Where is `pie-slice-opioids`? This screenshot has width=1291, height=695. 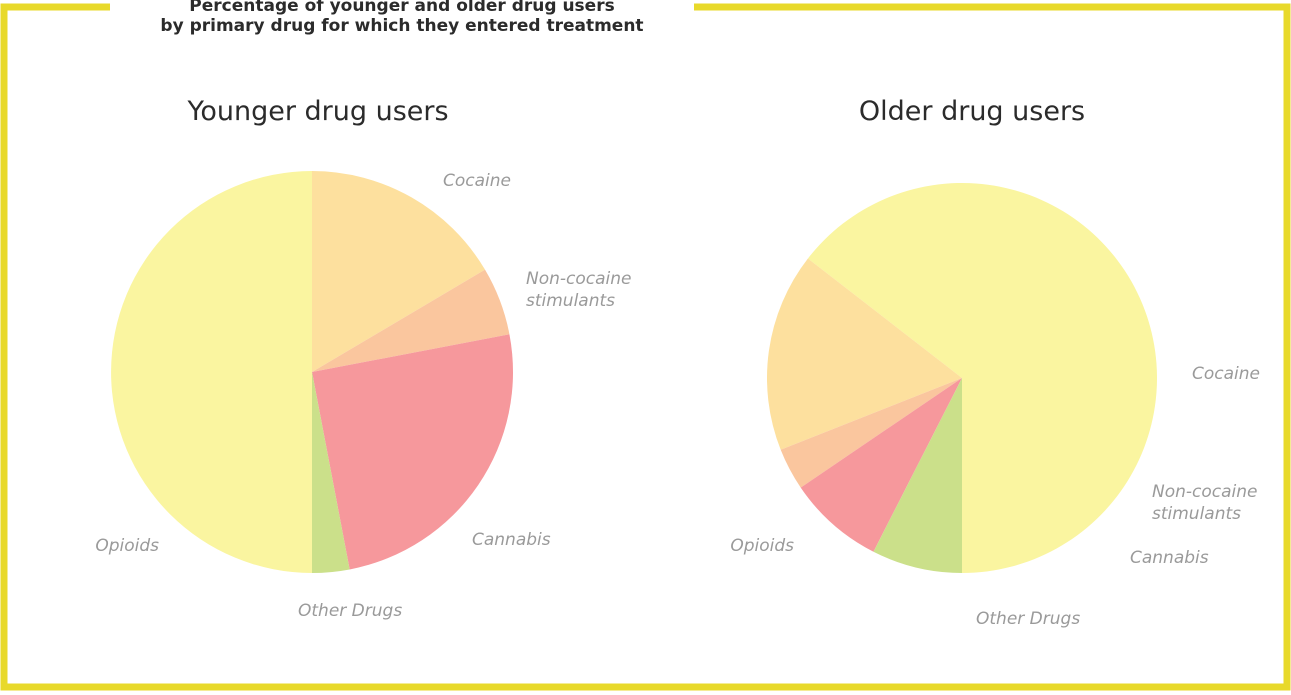
pie-slice-opioids is located at coordinates (211, 372).